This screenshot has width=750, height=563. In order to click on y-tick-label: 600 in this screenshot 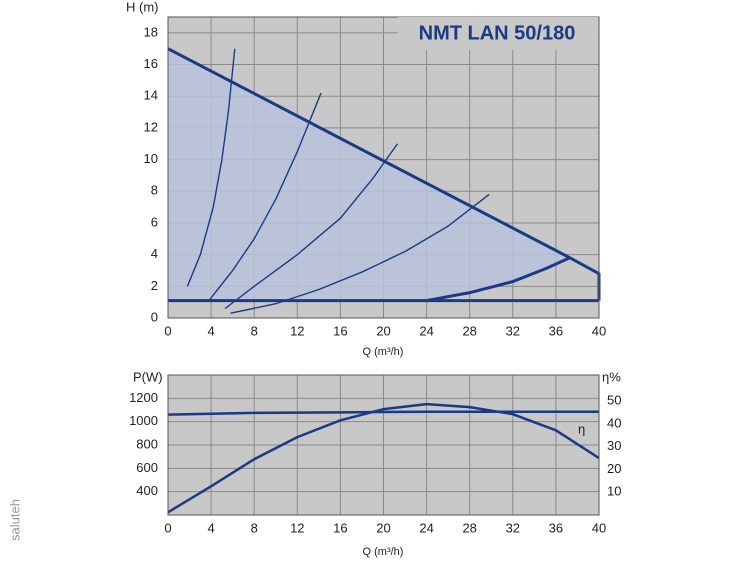, I will do `click(147, 467)`.